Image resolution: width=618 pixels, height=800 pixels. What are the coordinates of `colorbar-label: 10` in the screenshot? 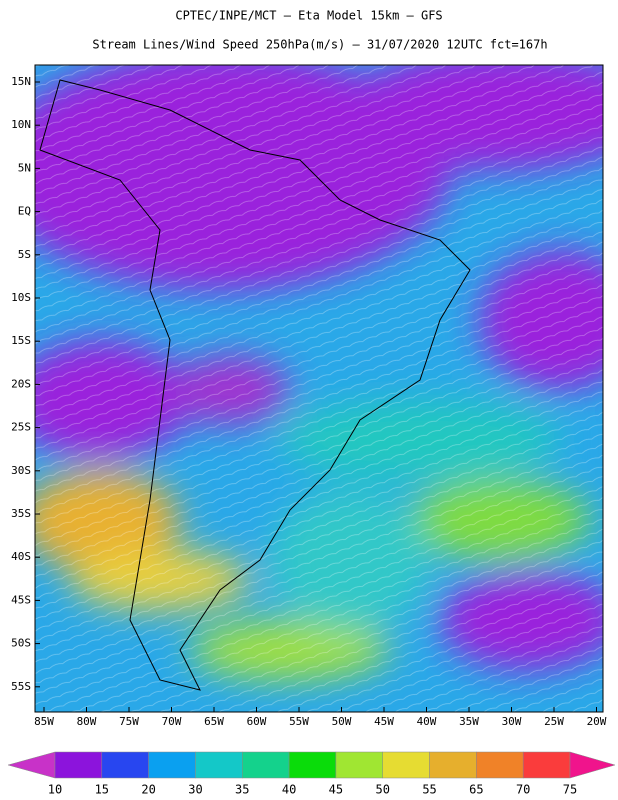 It's located at (55, 790).